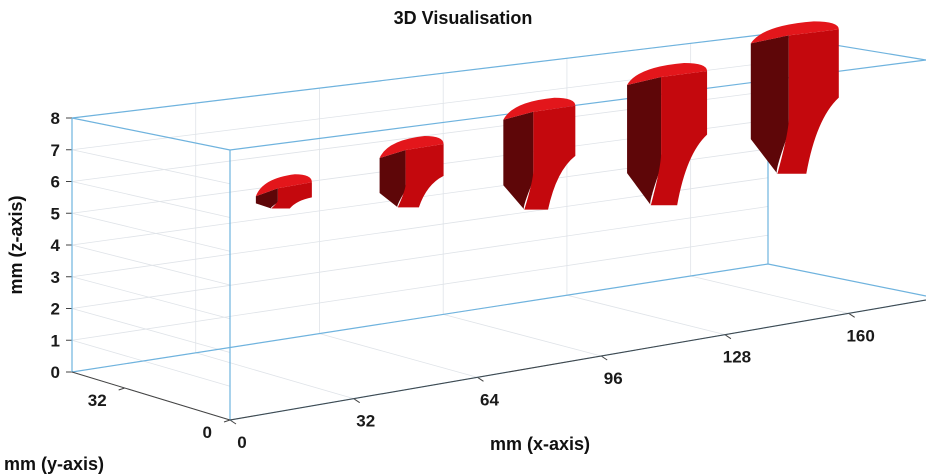 Image resolution: width=926 pixels, height=474 pixels. Describe the element at coordinates (365, 421) in the screenshot. I see `x-tick-label: 32` at that location.